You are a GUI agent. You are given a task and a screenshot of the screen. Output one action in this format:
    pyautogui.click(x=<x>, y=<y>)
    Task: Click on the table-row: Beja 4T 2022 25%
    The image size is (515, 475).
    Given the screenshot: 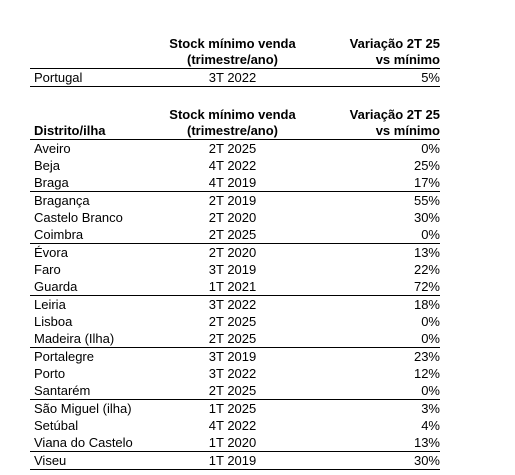 What is the action you would take?
    pyautogui.click(x=235, y=165)
    